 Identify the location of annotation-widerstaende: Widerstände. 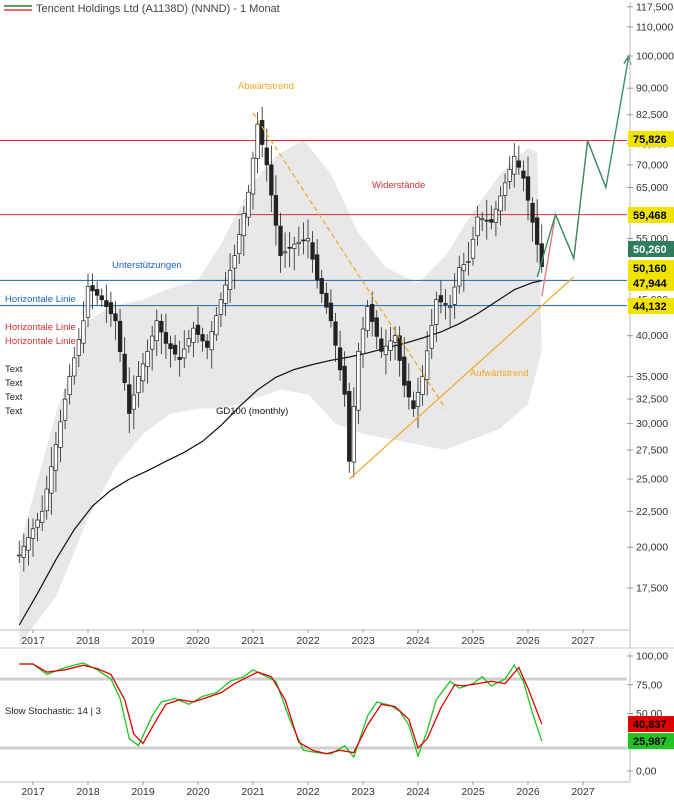
(398, 185).